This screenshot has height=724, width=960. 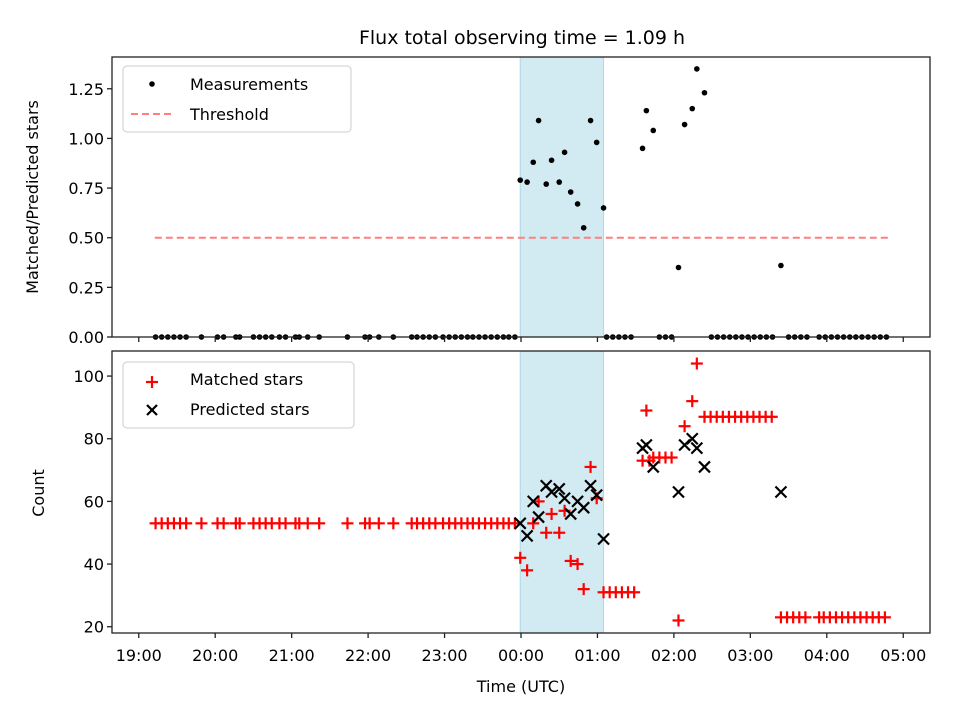 I want to click on xtick-label: 00:00, so click(x=521, y=655).